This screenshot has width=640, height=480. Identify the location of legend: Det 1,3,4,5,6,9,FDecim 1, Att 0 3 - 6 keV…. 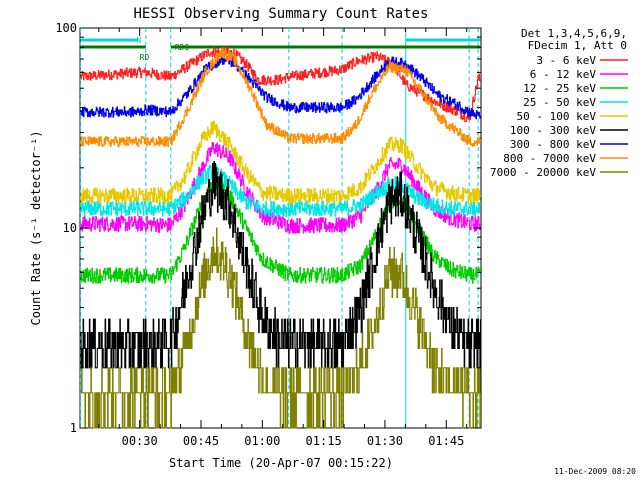
(559, 103).